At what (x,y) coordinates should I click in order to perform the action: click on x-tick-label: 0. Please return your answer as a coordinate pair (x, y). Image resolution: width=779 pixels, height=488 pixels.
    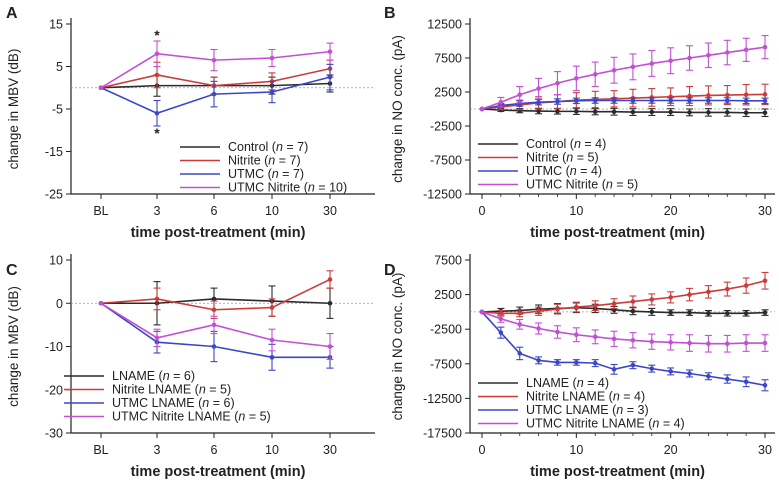
    Looking at the image, I should click on (482, 211).